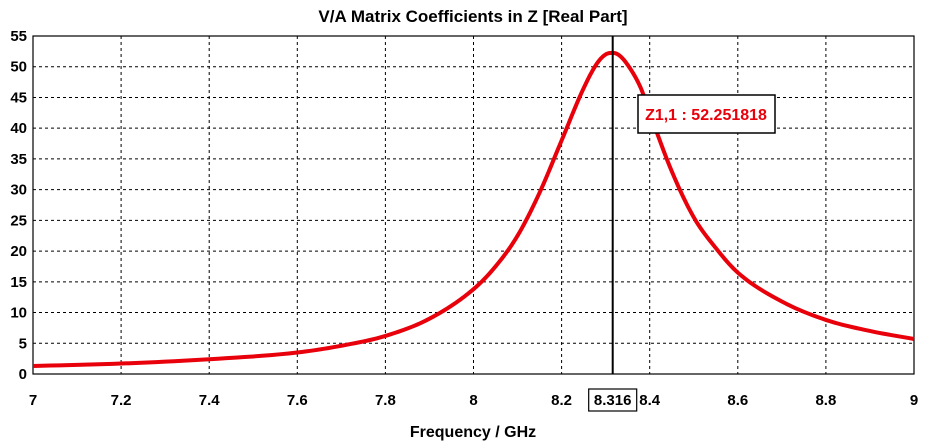 This screenshot has height=445, width=925. I want to click on x-tick-label: 8.2, so click(561, 400).